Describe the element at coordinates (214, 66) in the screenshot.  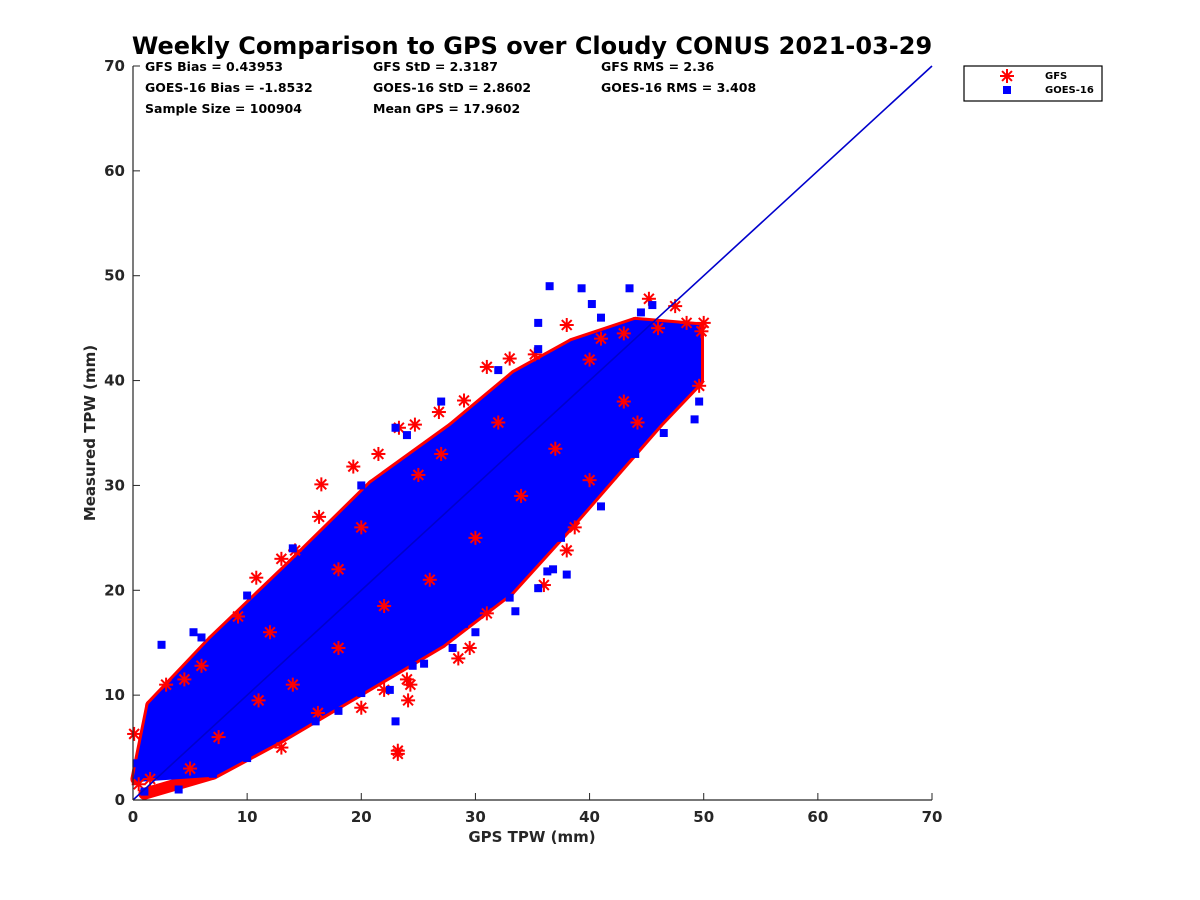
I see `stat-text: GFS Bias = 0.43953` at that location.